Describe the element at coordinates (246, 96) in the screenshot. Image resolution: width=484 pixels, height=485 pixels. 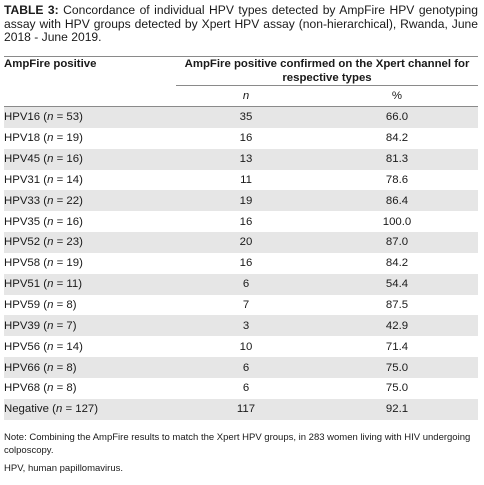
I see `column-header-n: n` at that location.